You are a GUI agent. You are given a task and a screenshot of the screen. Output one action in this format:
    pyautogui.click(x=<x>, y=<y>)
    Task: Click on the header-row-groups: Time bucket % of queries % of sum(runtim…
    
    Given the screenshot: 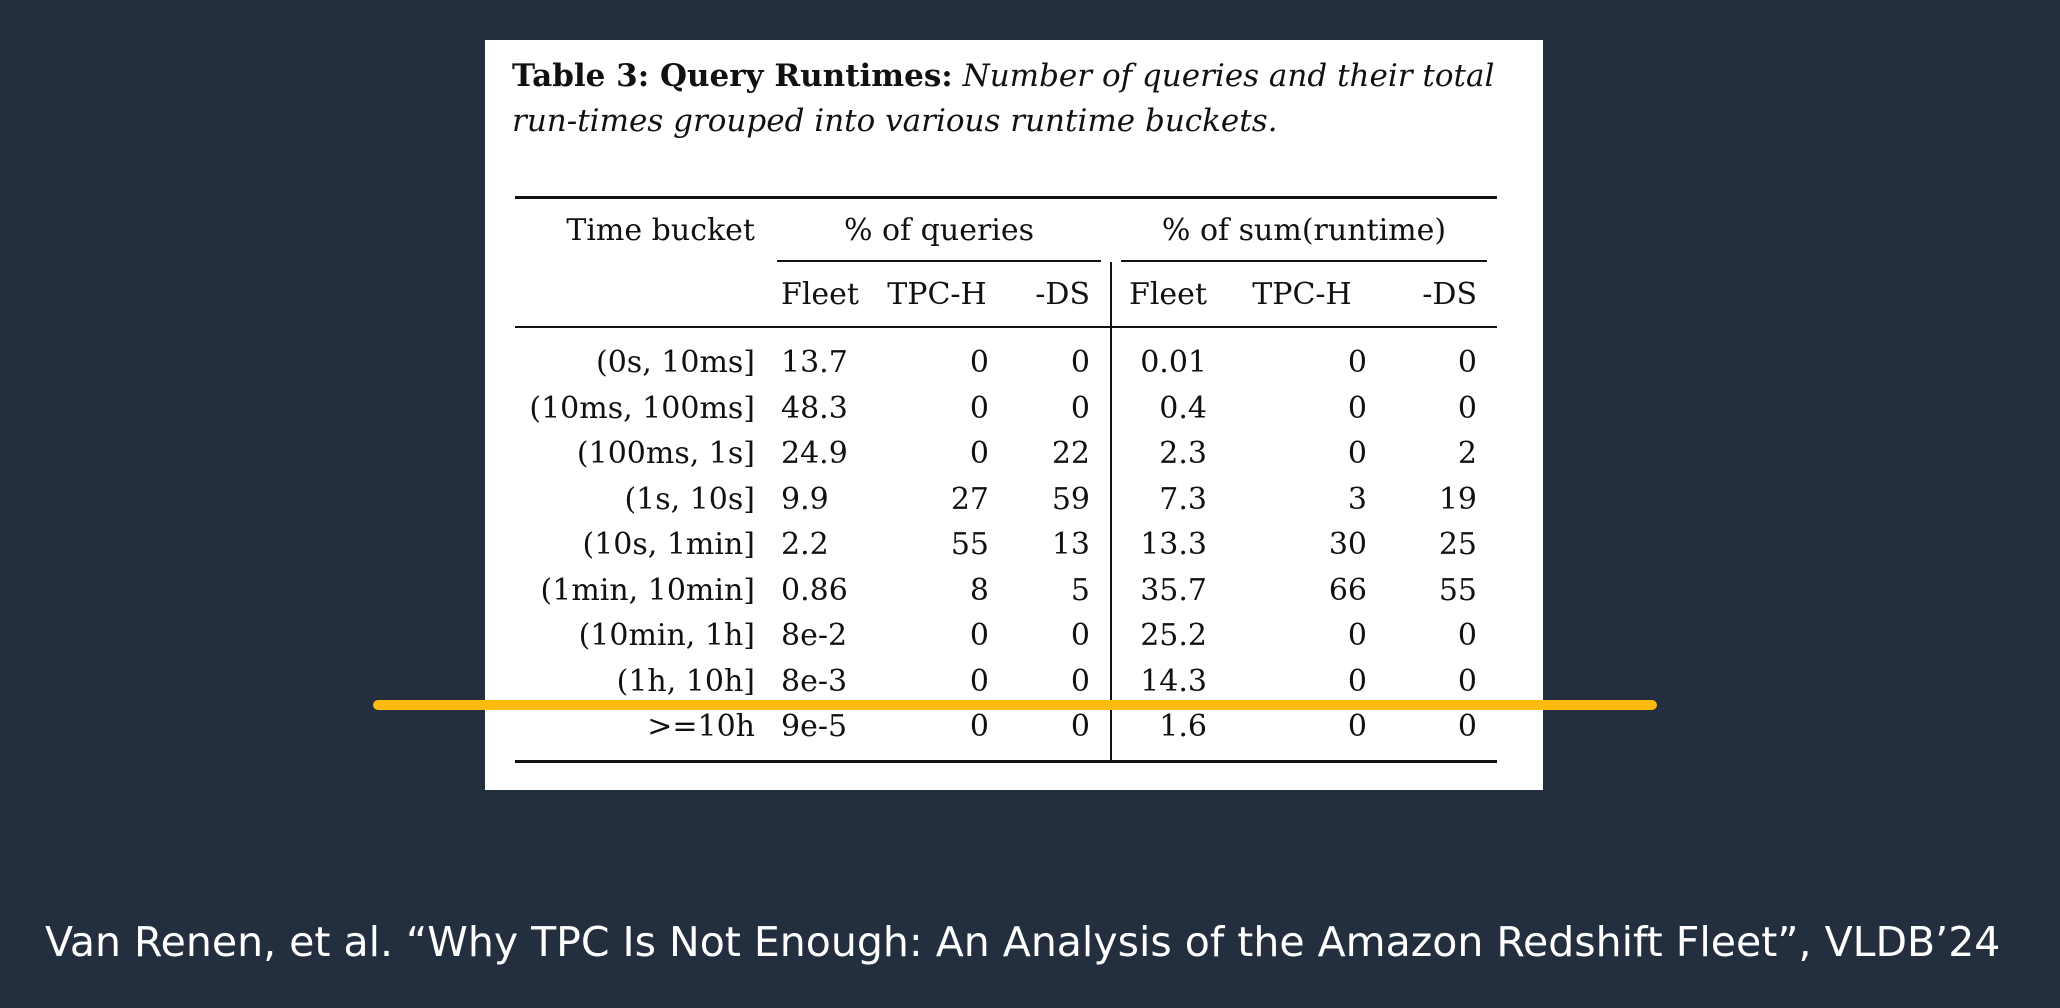 What is the action you would take?
    pyautogui.click(x=1006, y=230)
    